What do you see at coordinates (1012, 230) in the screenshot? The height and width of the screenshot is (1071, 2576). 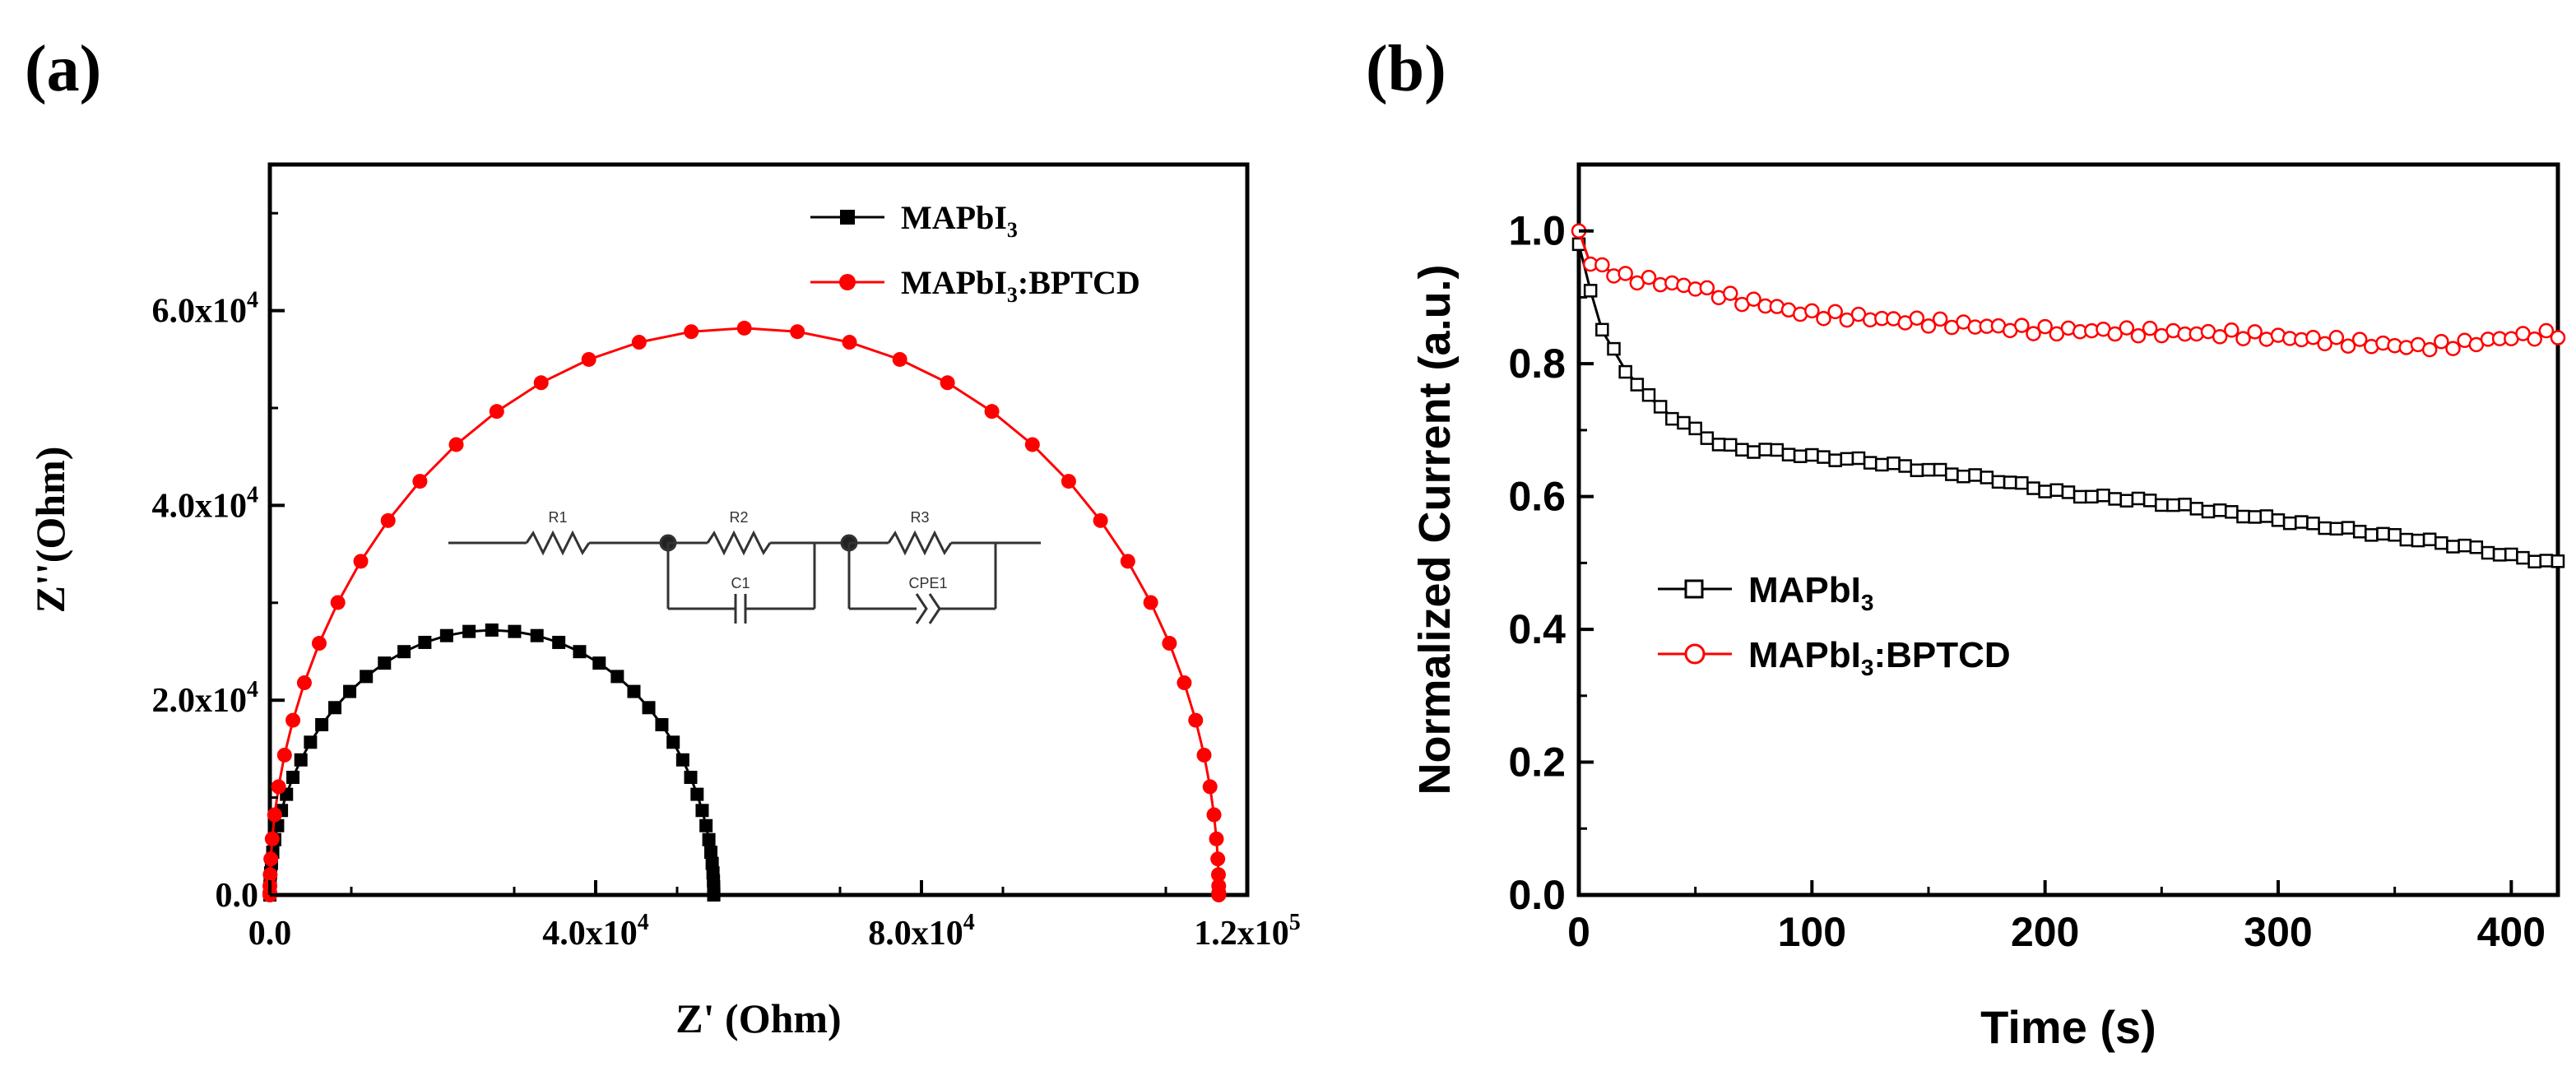 I see `legend-a-label-mapbi3-sub: 3` at bounding box center [1012, 230].